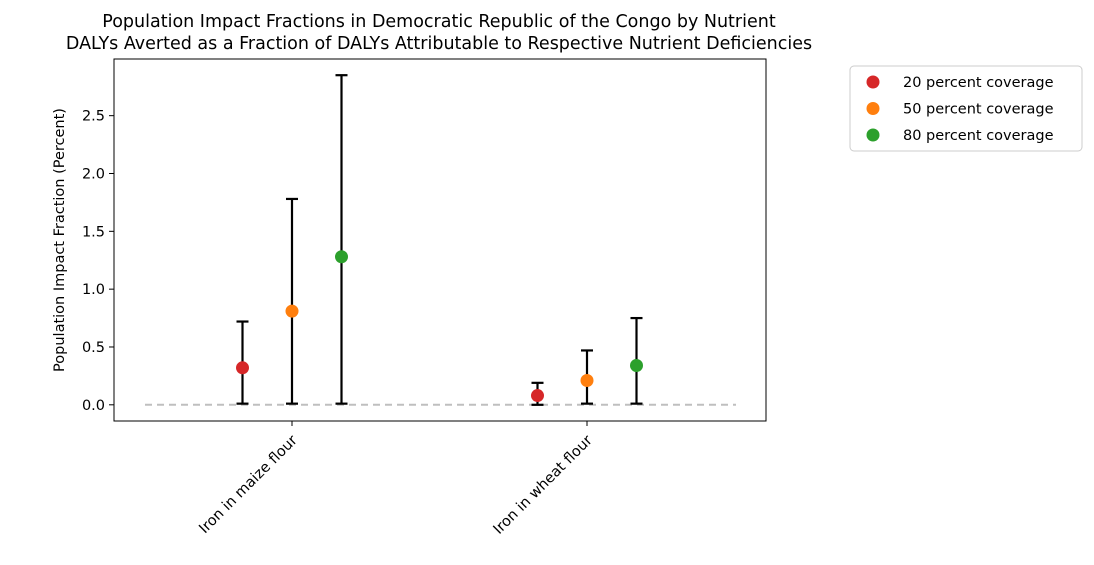  Describe the element at coordinates (93, 117) in the screenshot. I see `y-tick-label: 2.5` at that location.